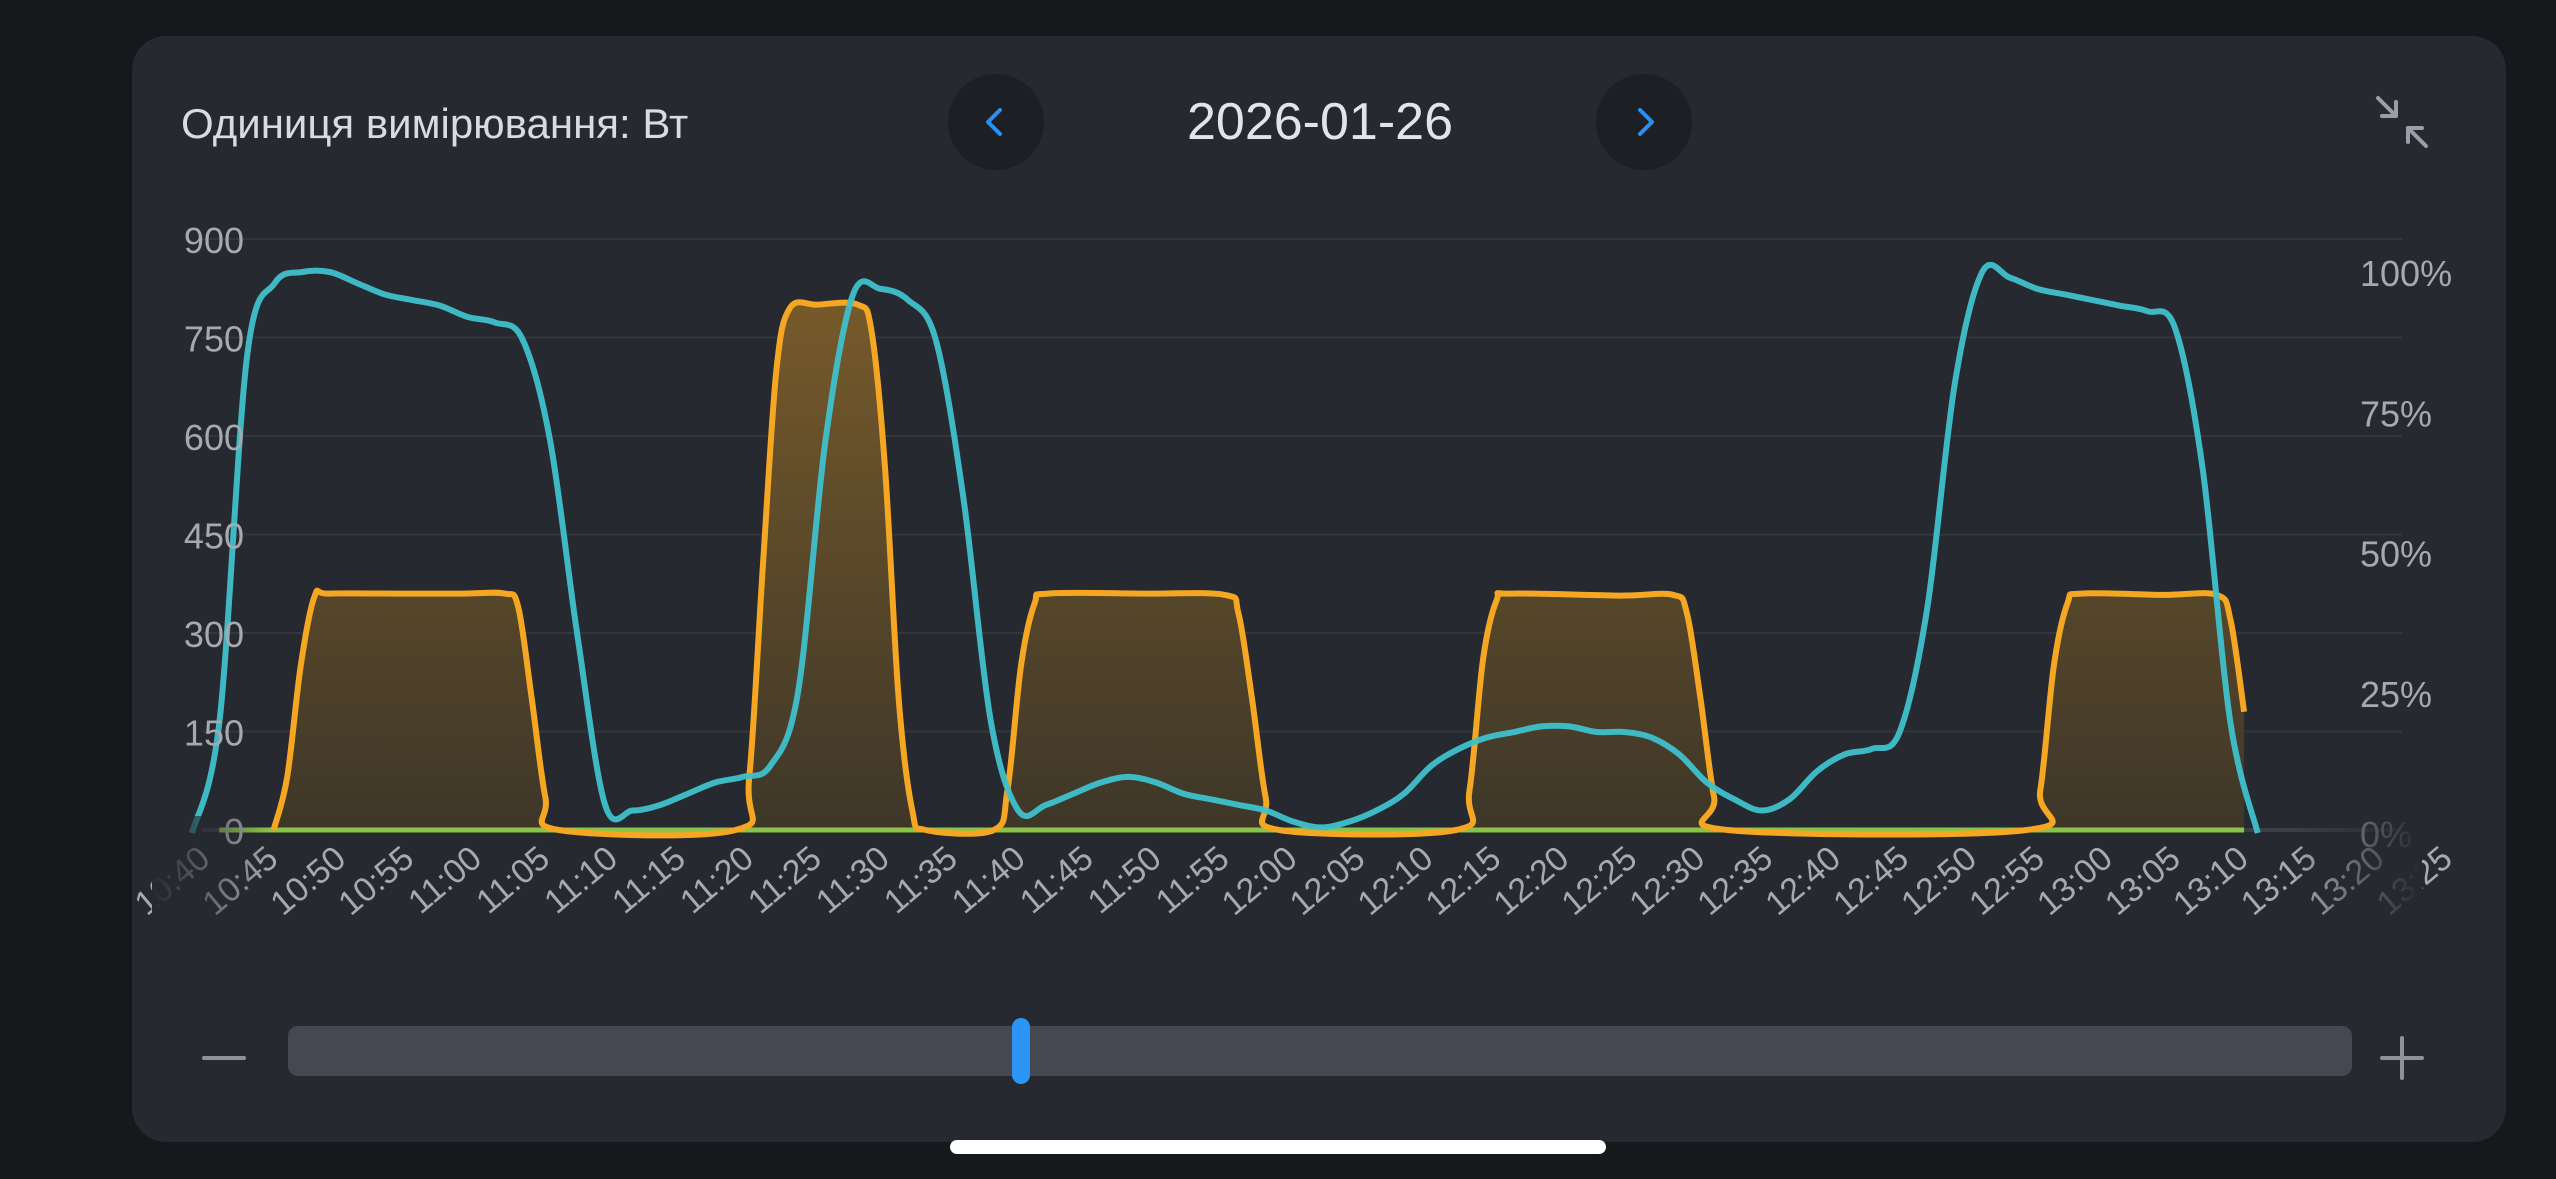 Image resolution: width=2556 pixels, height=1179 pixels. I want to click on x-tick-label: 11:40, so click(989, 880).